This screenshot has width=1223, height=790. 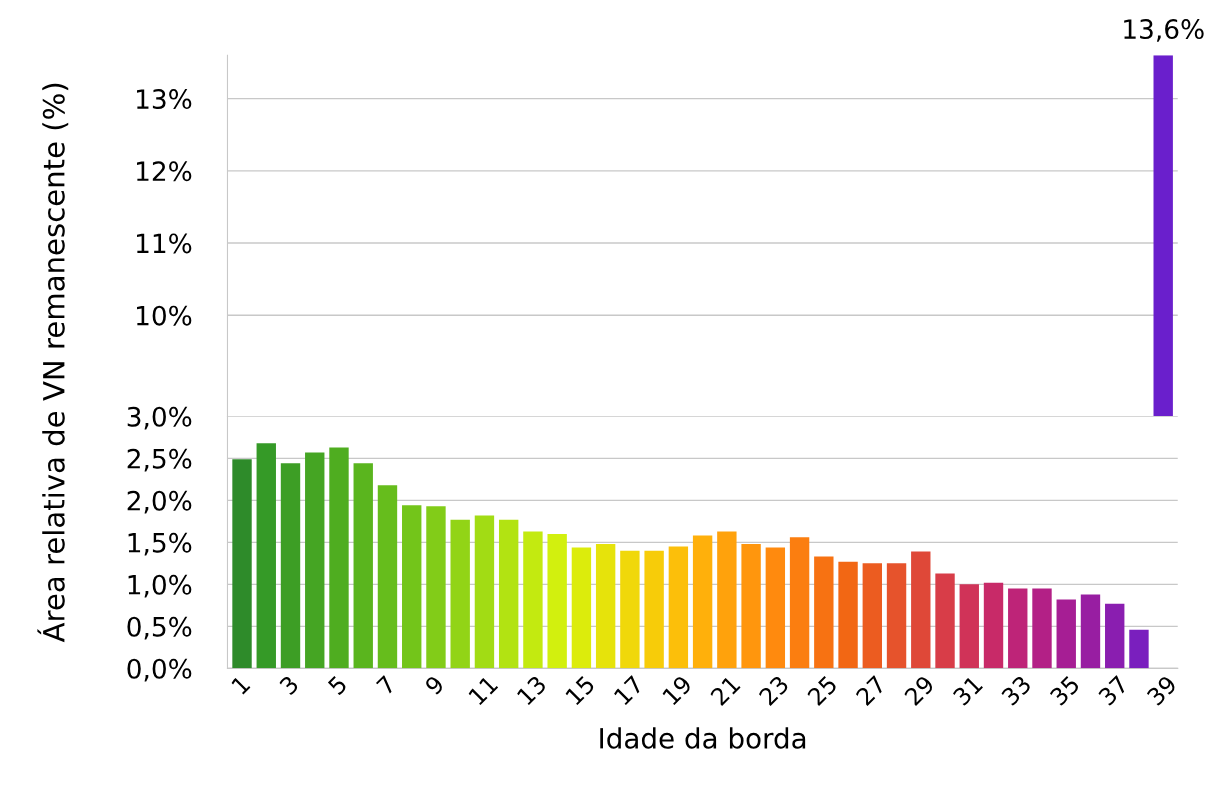 I want to click on y-tick-label: 12%, so click(x=164, y=171).